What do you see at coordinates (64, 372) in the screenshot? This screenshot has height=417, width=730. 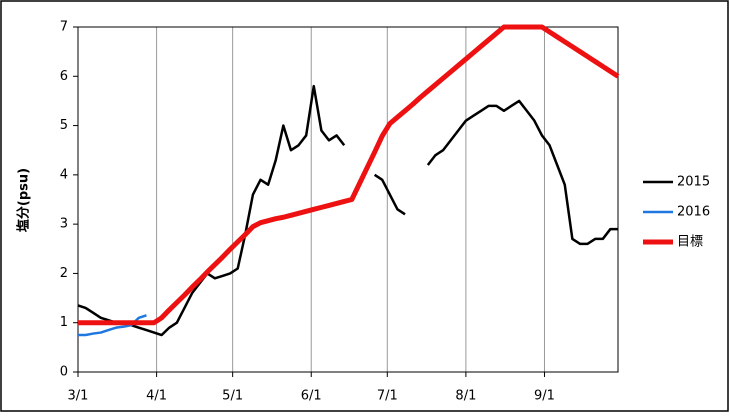 I see `y-tick-label: 0` at bounding box center [64, 372].